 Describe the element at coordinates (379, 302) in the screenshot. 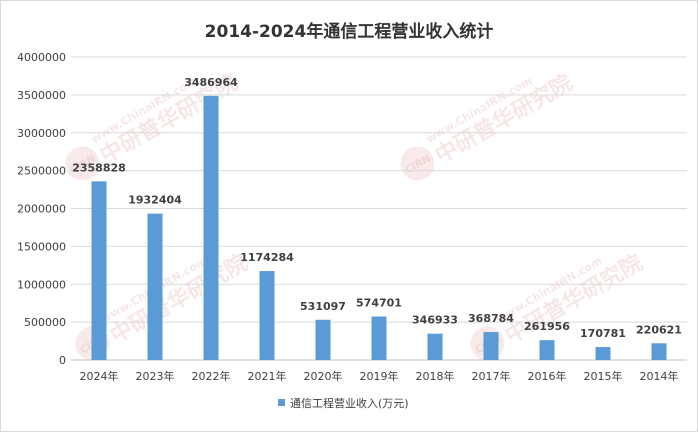

I see `data-label: 574701` at that location.